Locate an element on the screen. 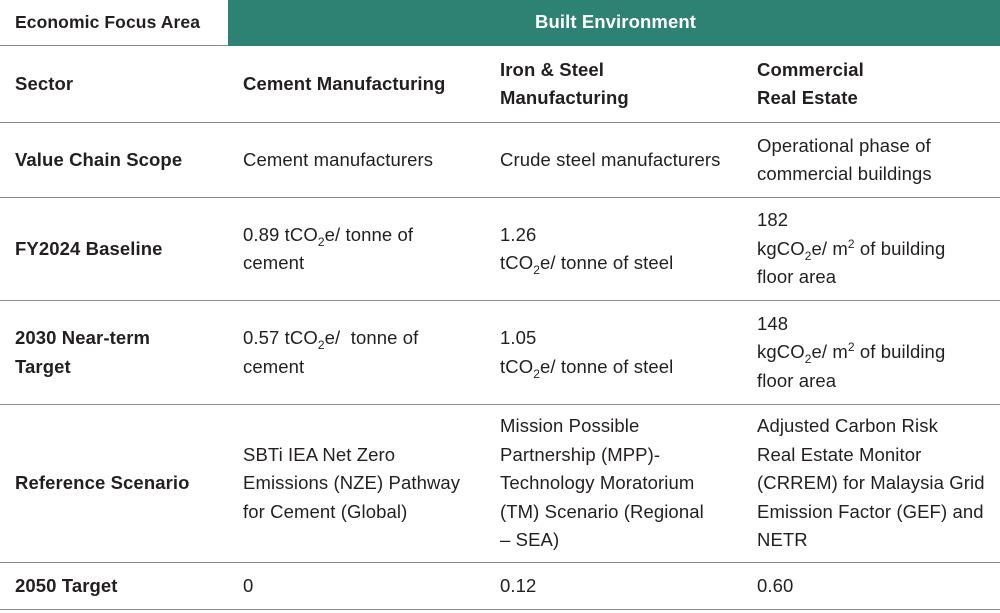 The image size is (1000, 613). value-chain-cre-line2: commercial buildings is located at coordinates (844, 173).